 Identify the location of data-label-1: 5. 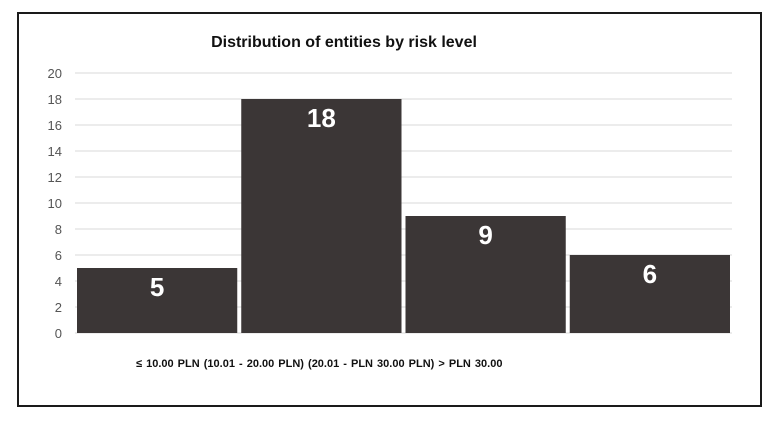
(157, 287).